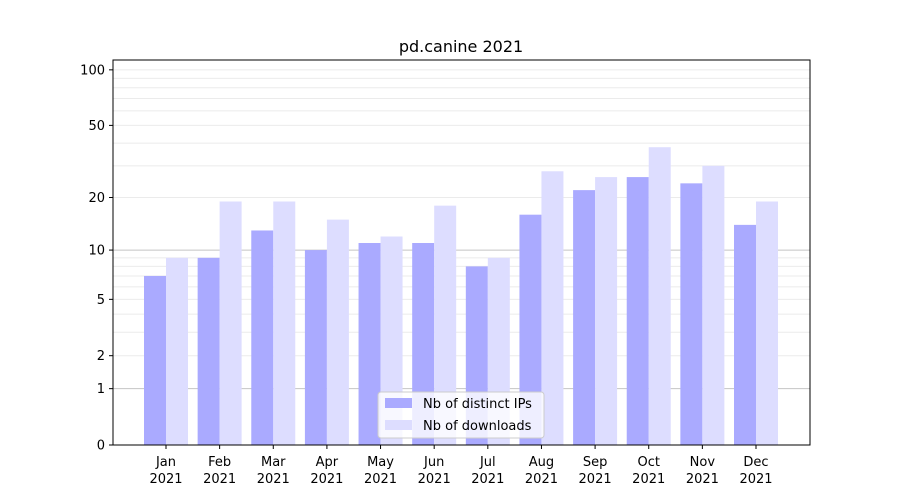  What do you see at coordinates (755, 471) in the screenshot?
I see `x-tick-label: Dec 2021` at bounding box center [755, 471].